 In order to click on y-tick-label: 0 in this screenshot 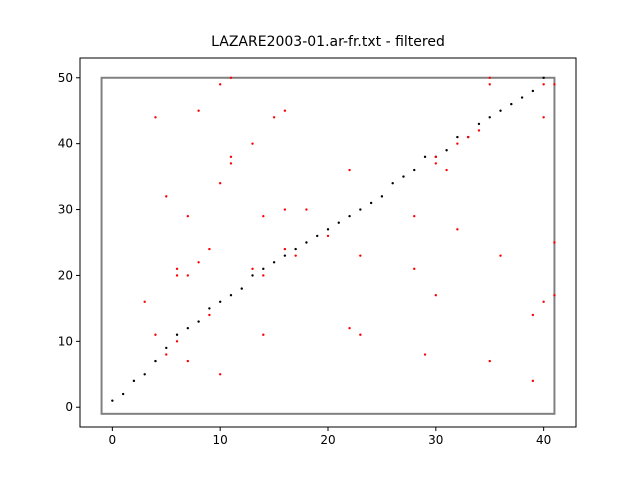, I will do `click(69, 407)`.